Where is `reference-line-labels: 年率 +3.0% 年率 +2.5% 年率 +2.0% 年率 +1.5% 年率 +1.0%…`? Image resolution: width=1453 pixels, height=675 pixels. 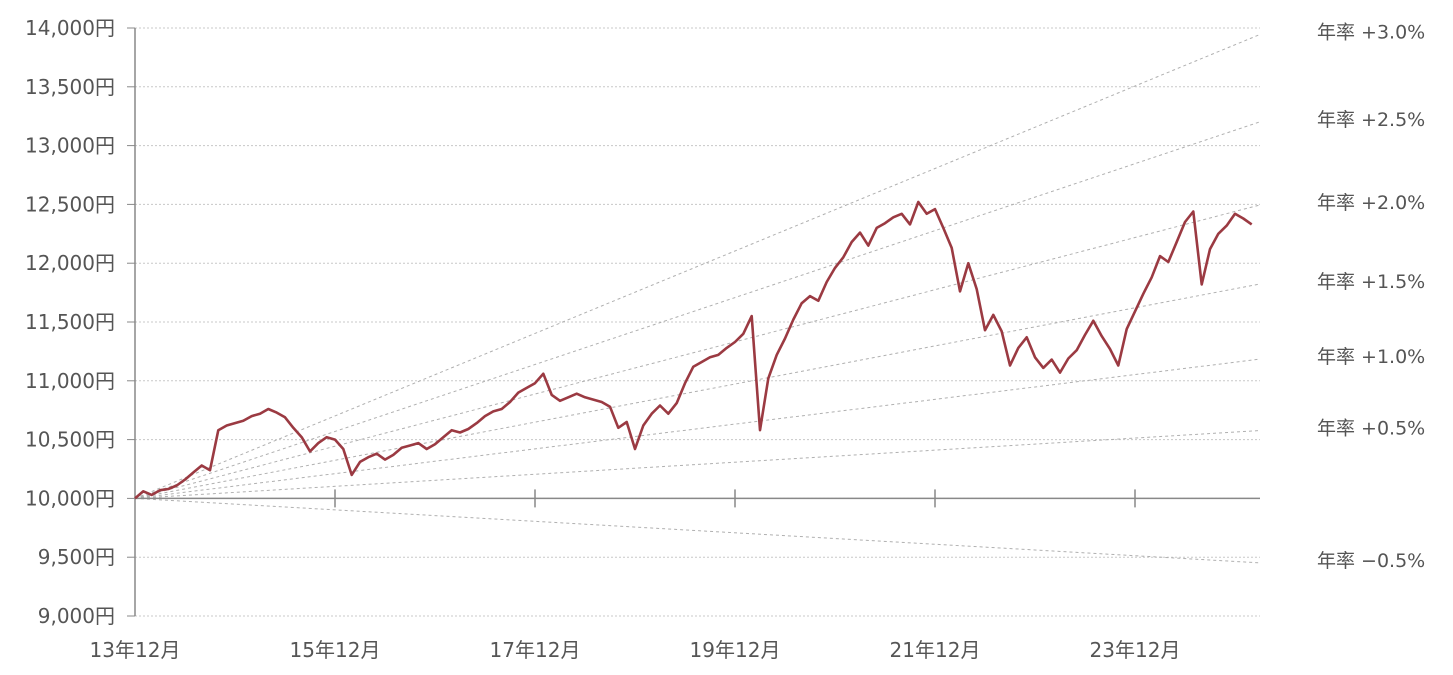
reference-line-labels: 年率 +3.0% 年率 +2.5% 年率 +2.0% 年率 +1.5% 年率 +1.0%… is located at coordinates (1371, 296).